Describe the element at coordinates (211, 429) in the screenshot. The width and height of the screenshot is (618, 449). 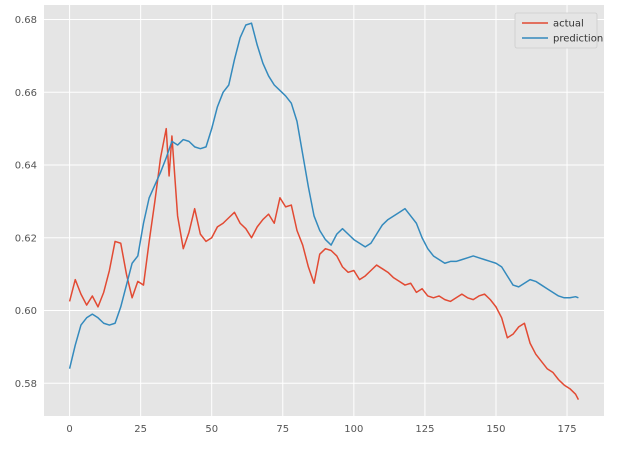
I see `x-tick-label: 50` at that location.